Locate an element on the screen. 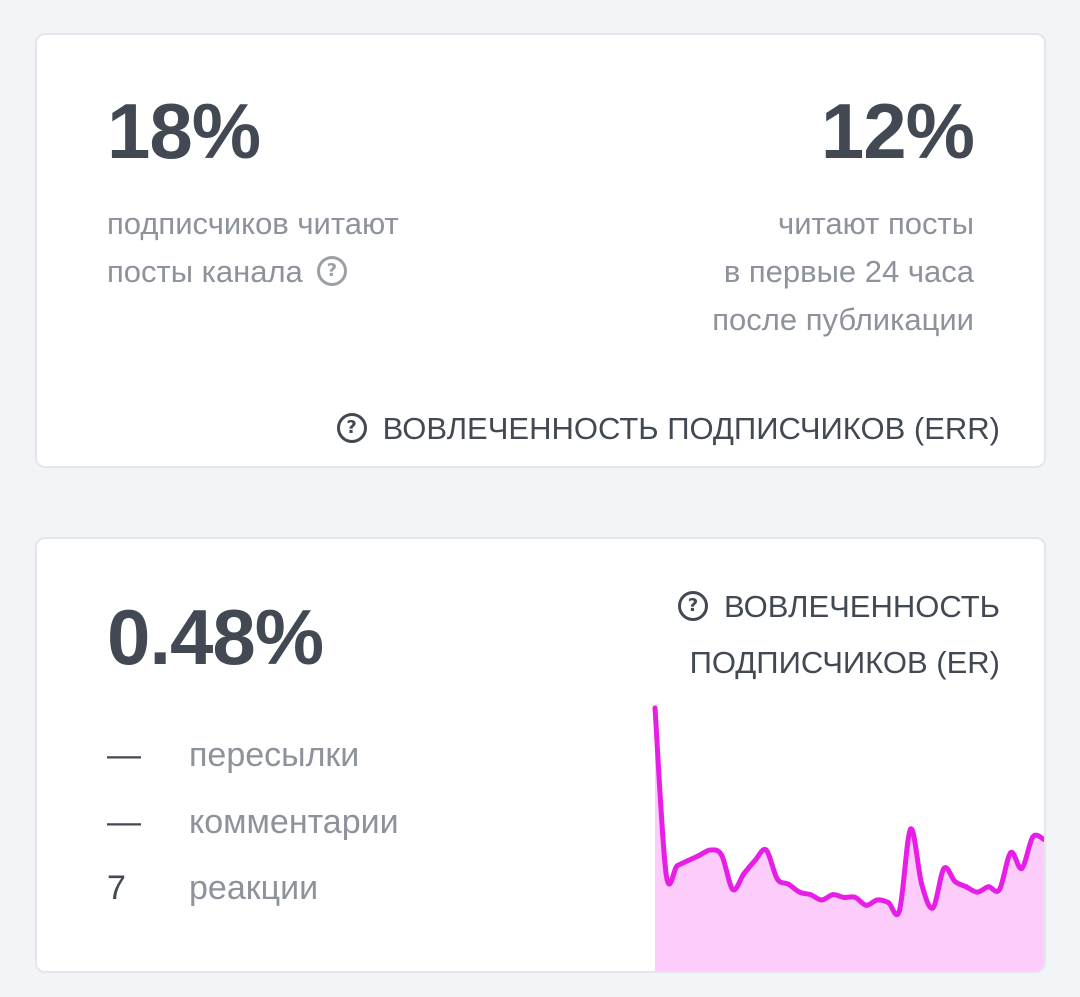  er-sparkline-chart is located at coordinates (848, 838).